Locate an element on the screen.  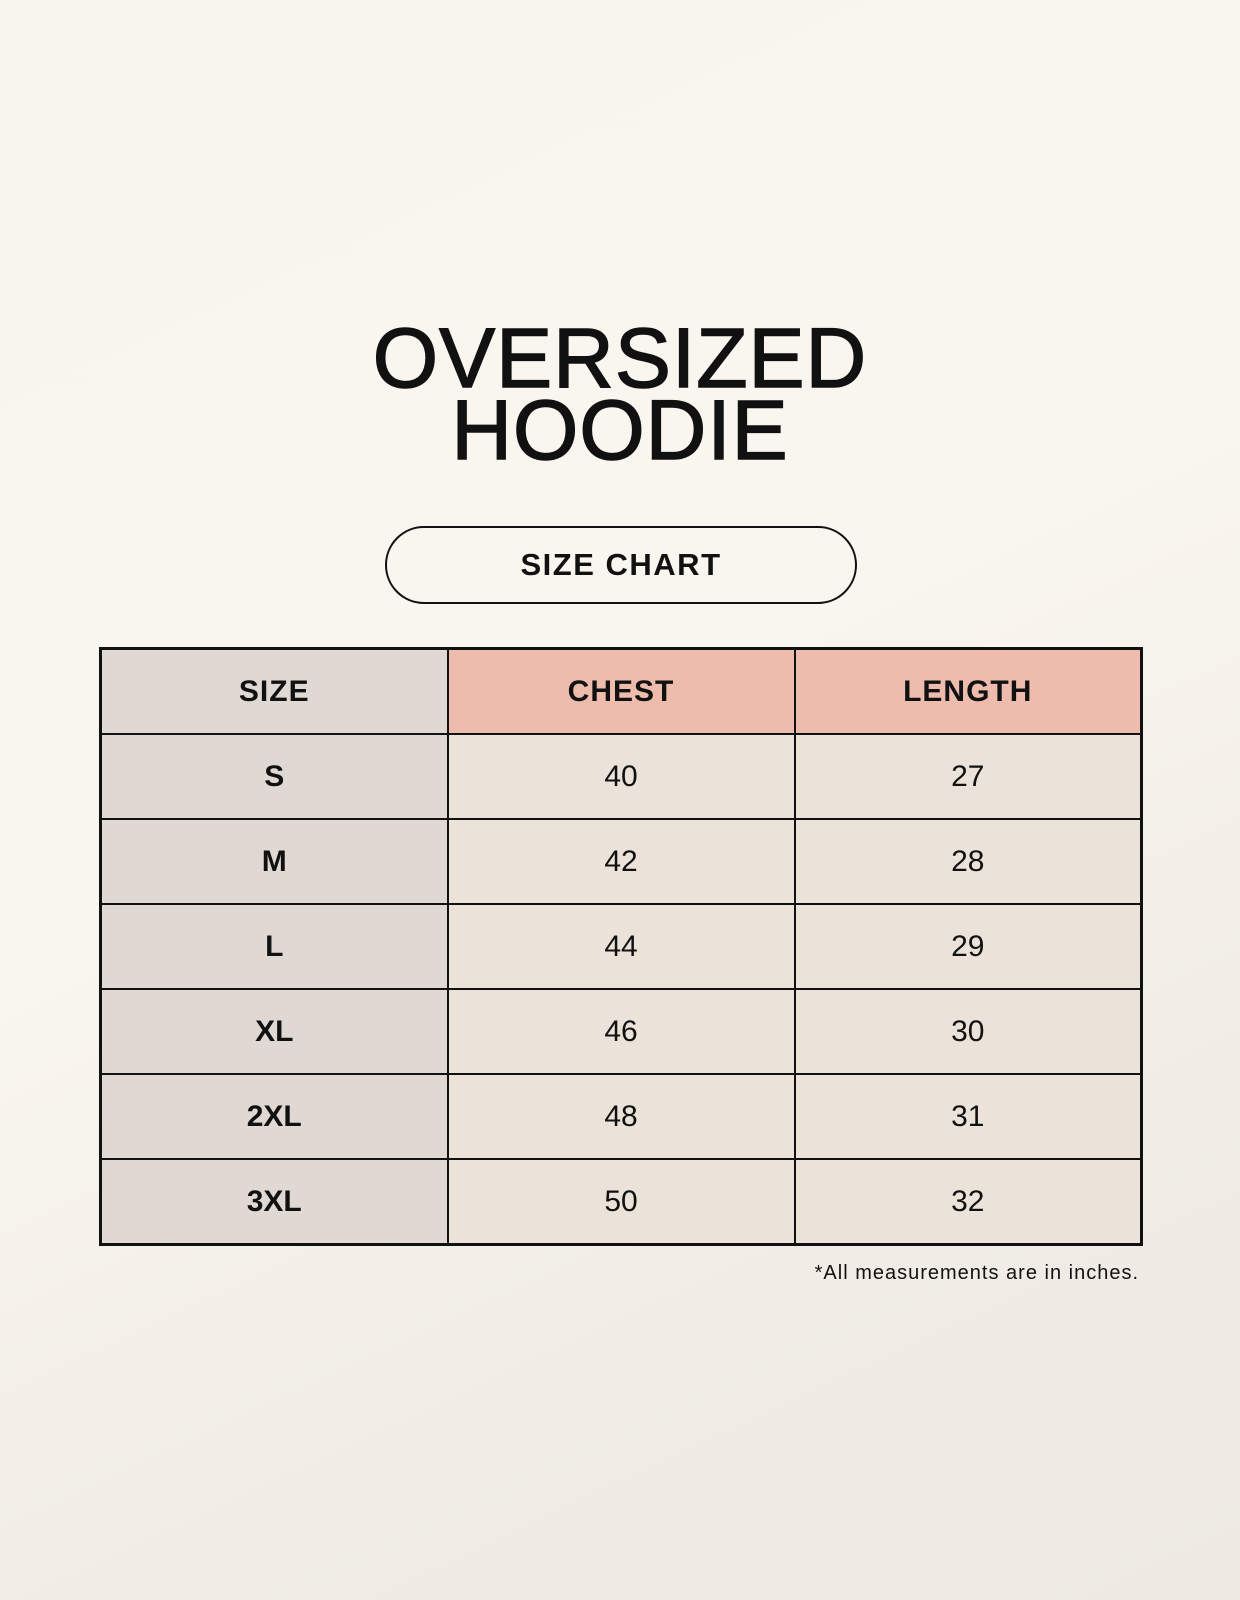
title-line-2: HOODIE is located at coordinates (620, 430).